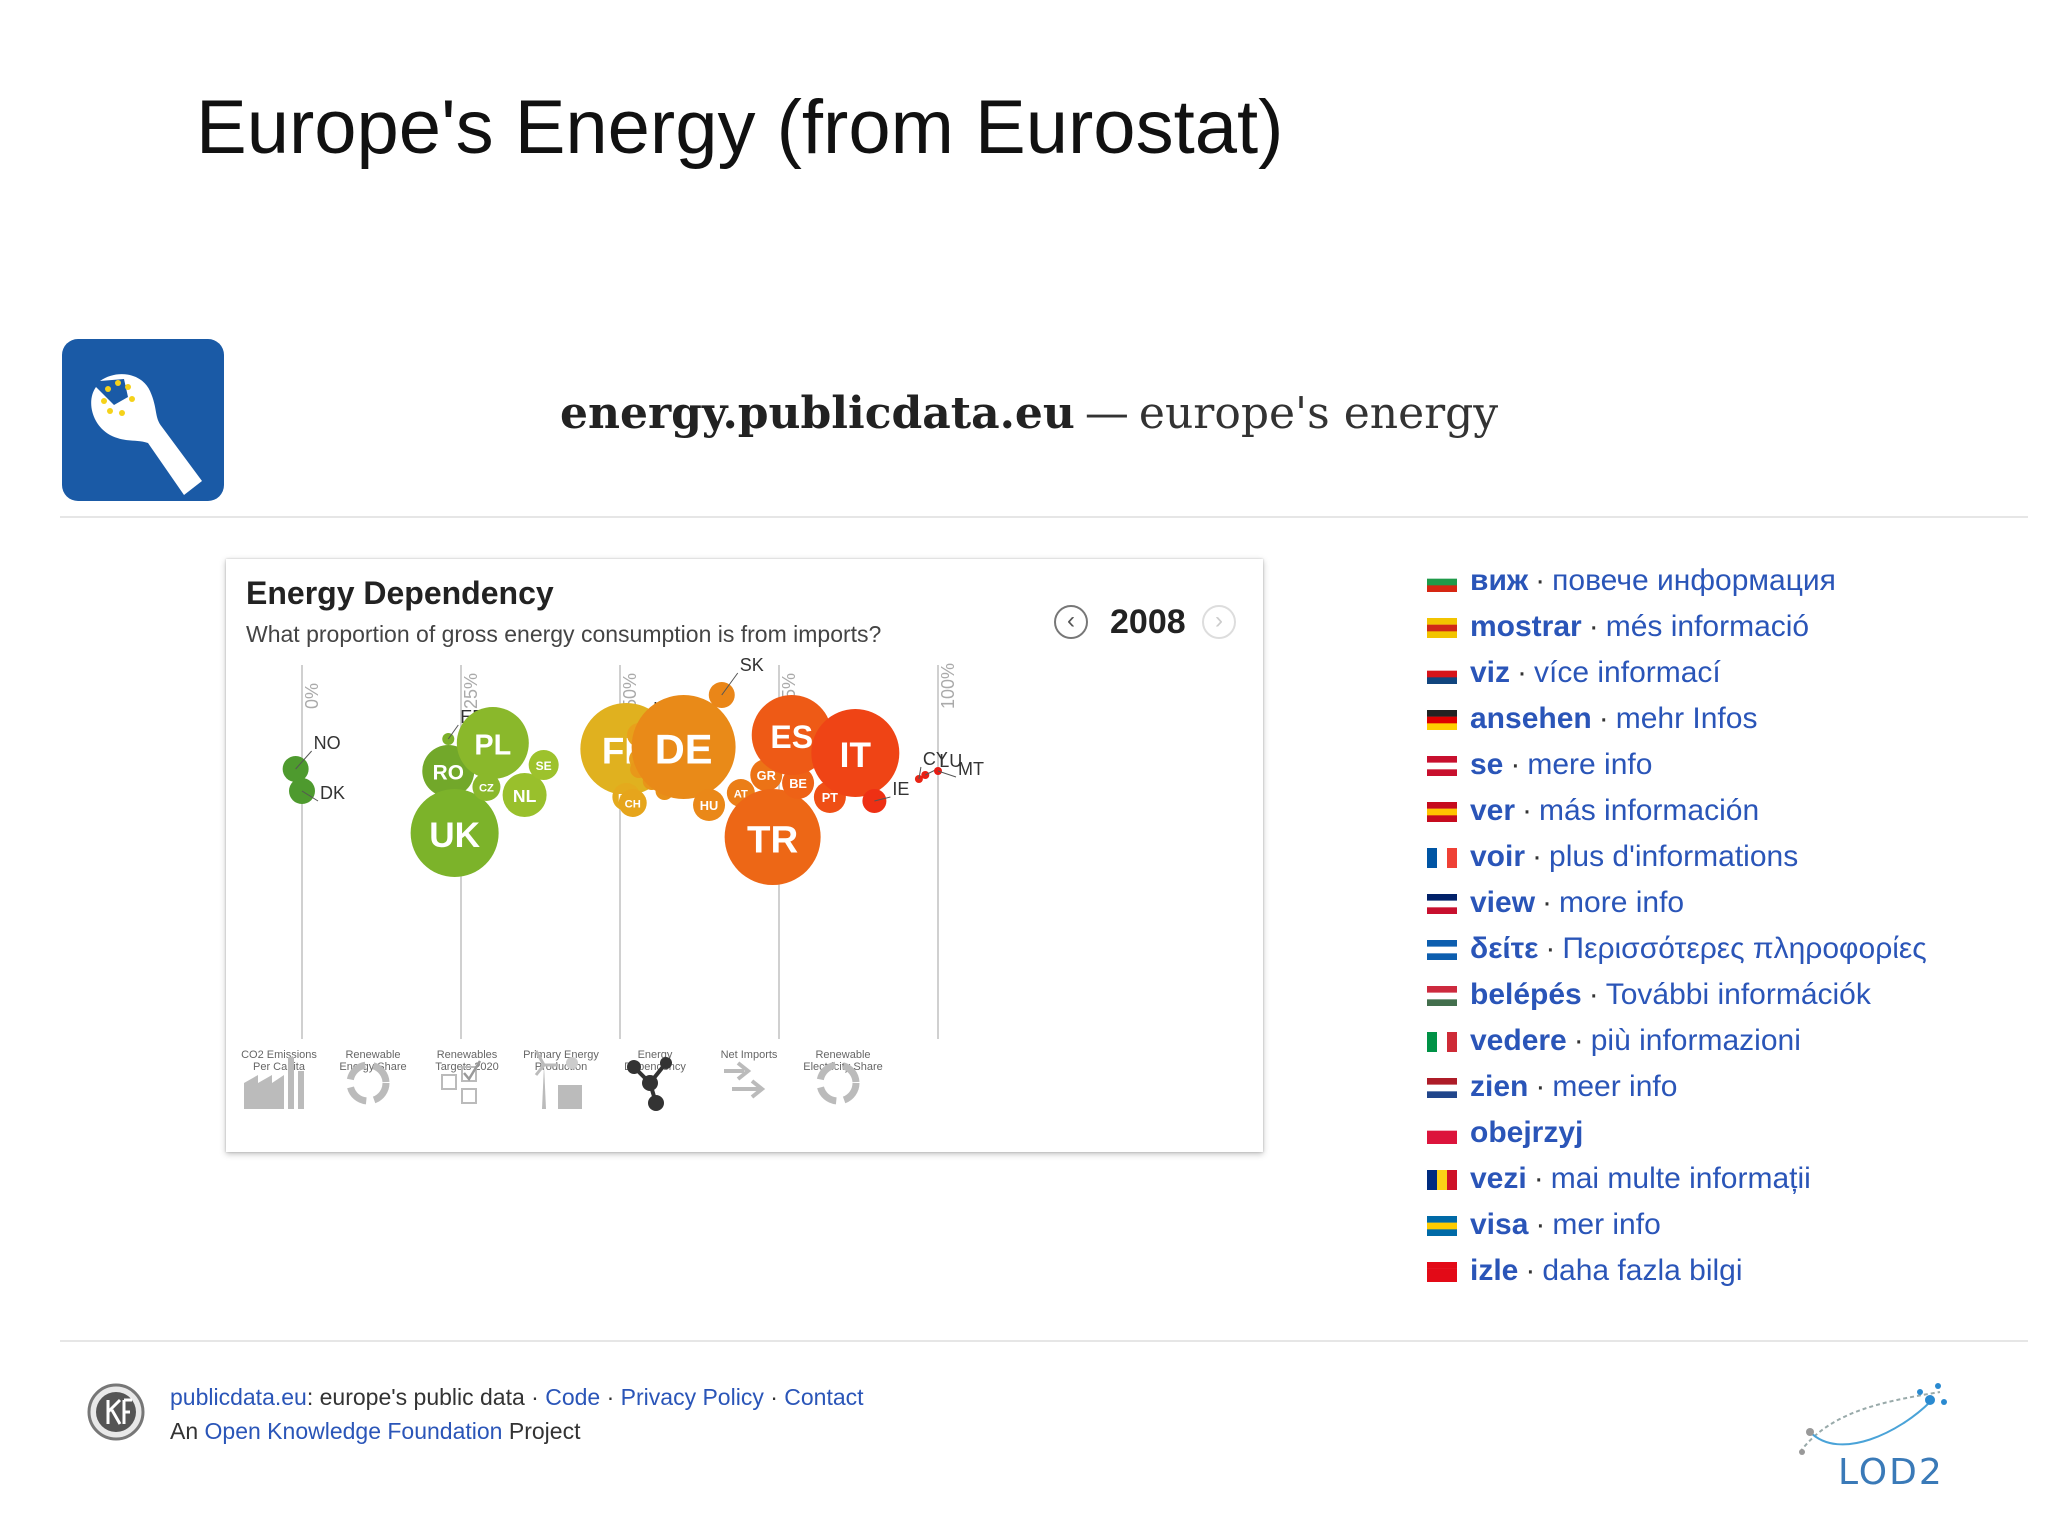 The height and width of the screenshot is (1536, 2048). I want to click on okfn-logo, so click(116, 1412).